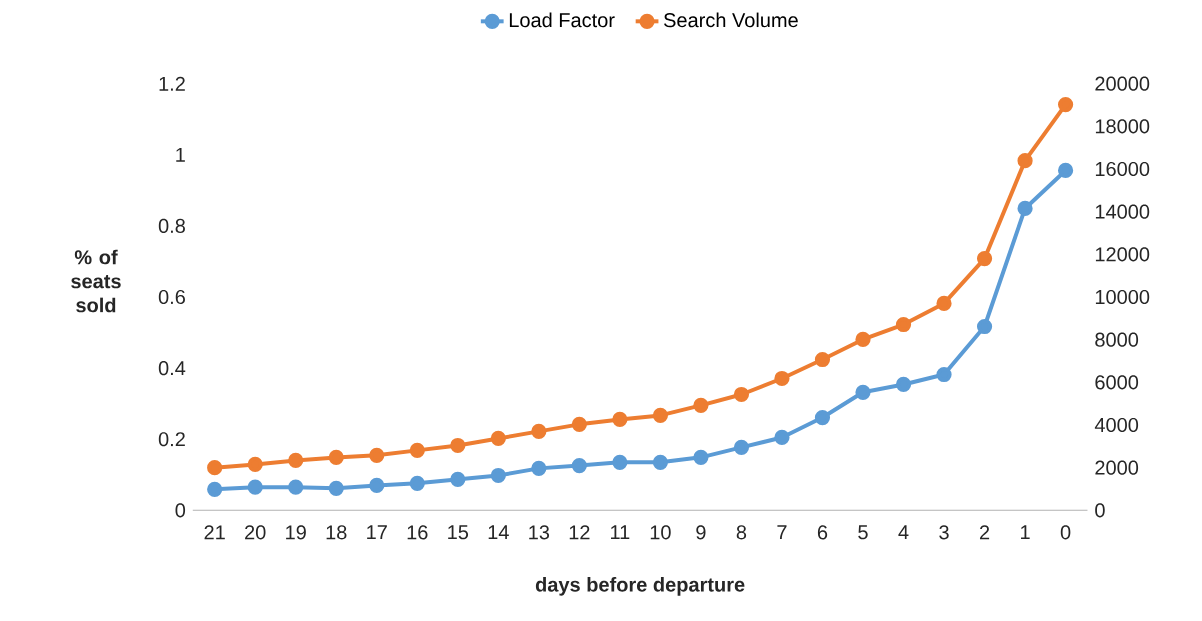 This screenshot has width=1202, height=621. I want to click on x-tick-label: 17, so click(377, 532).